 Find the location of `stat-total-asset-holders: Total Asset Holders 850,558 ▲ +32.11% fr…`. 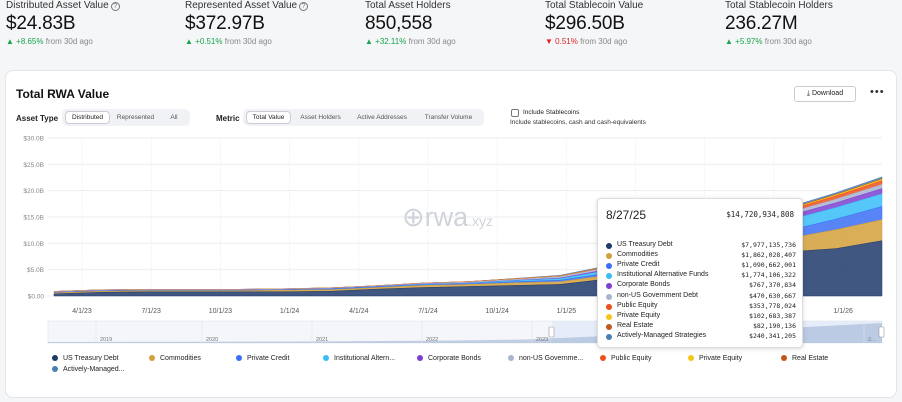

stat-total-asset-holders: Total Asset Holders 850,558 ▲ +32.11% fr… is located at coordinates (410, 23).